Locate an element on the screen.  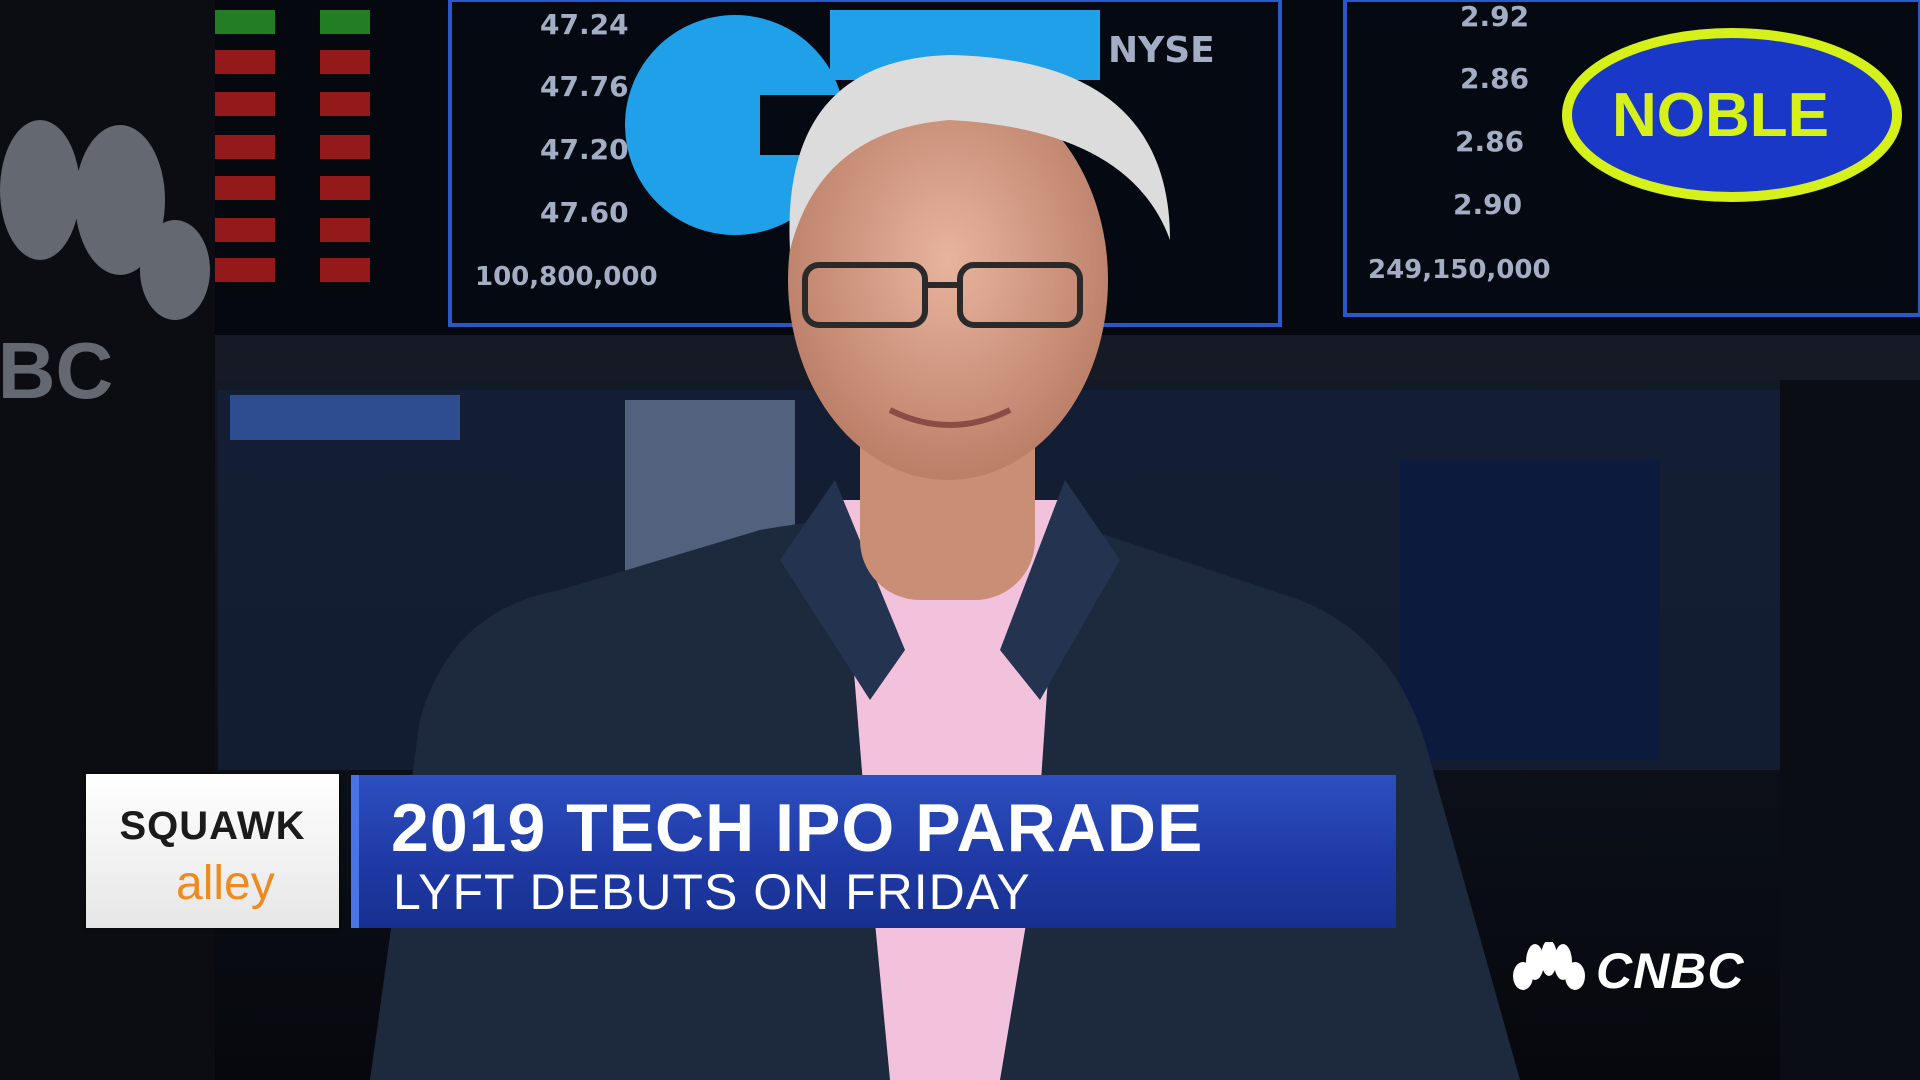
show-logo: SQUAWK alley is located at coordinates (212, 851).